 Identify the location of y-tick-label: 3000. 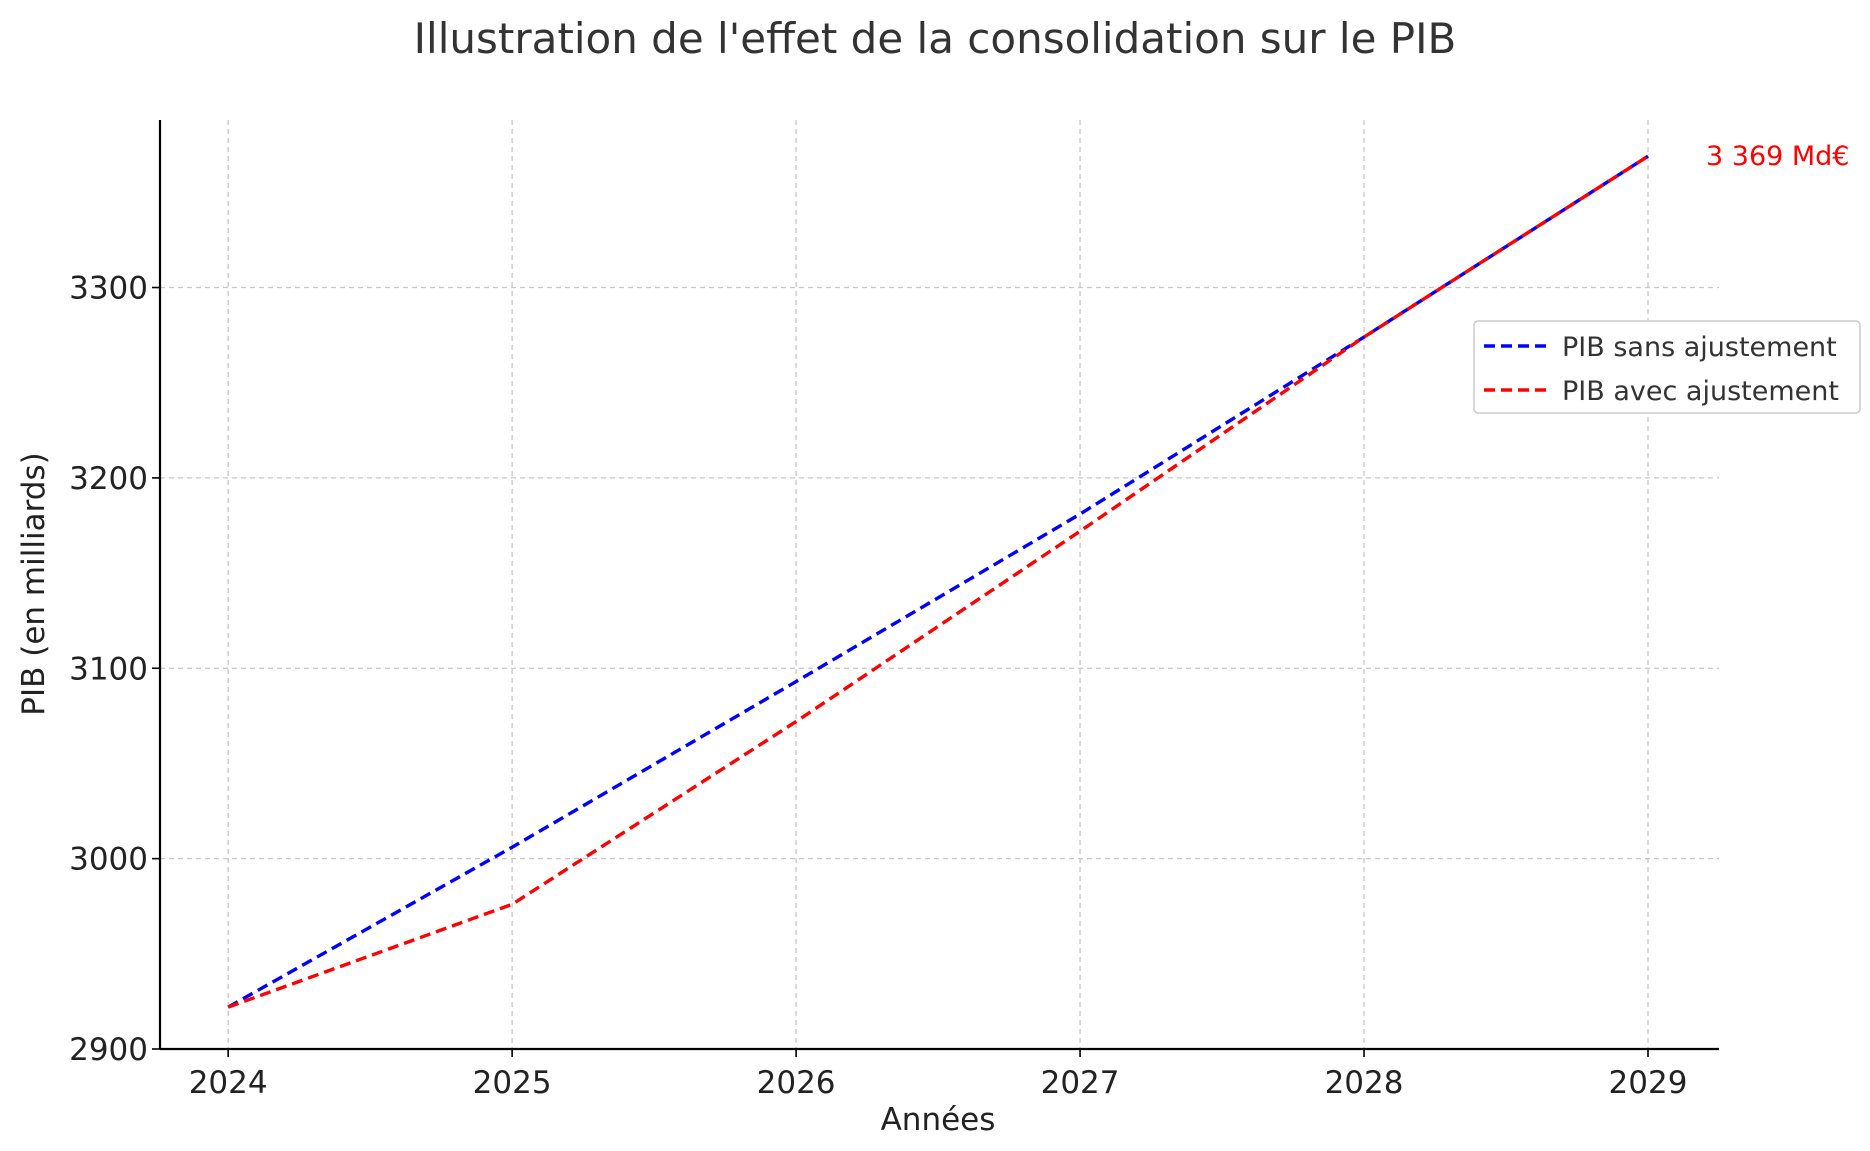
(108, 860).